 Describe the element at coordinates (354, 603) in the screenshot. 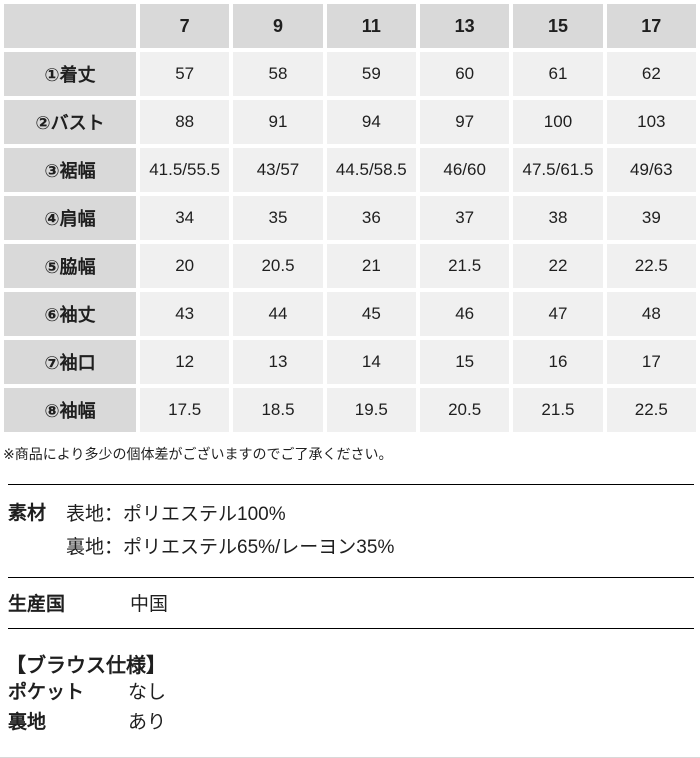

I see `origin-row: 生産国 中国` at that location.